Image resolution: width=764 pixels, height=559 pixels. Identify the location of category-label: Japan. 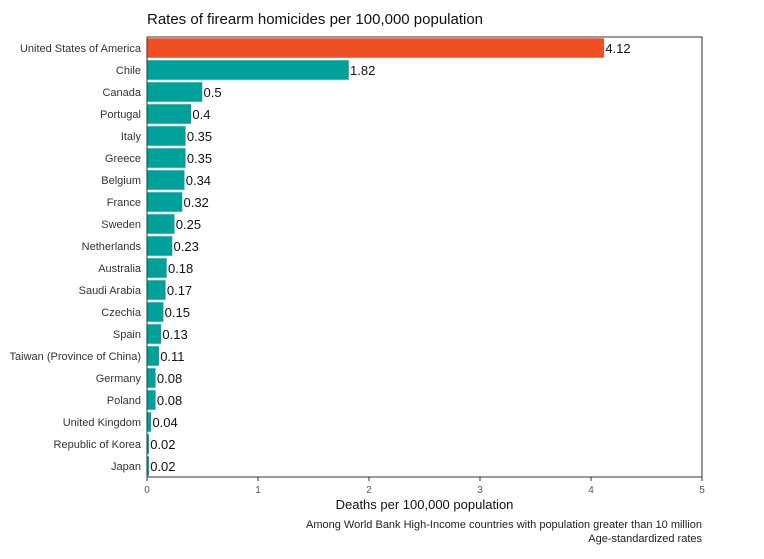
(126, 467).